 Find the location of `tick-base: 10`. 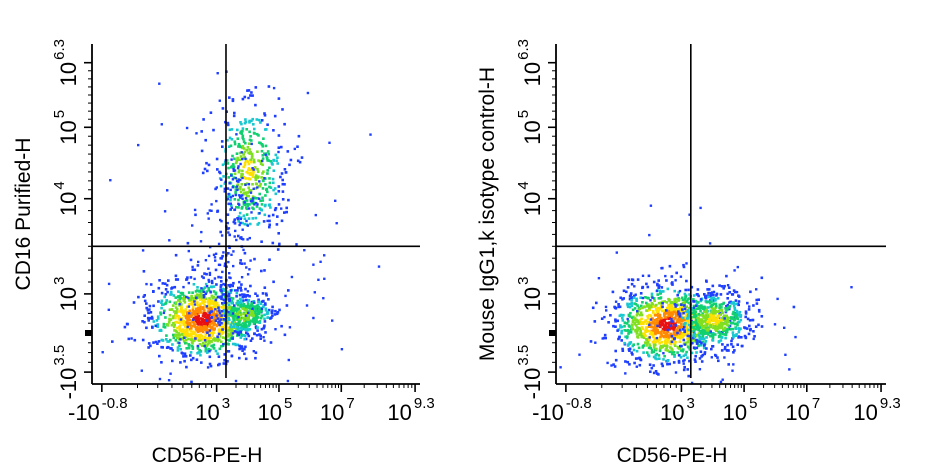

tick-base: 10 is located at coordinates (865, 412).